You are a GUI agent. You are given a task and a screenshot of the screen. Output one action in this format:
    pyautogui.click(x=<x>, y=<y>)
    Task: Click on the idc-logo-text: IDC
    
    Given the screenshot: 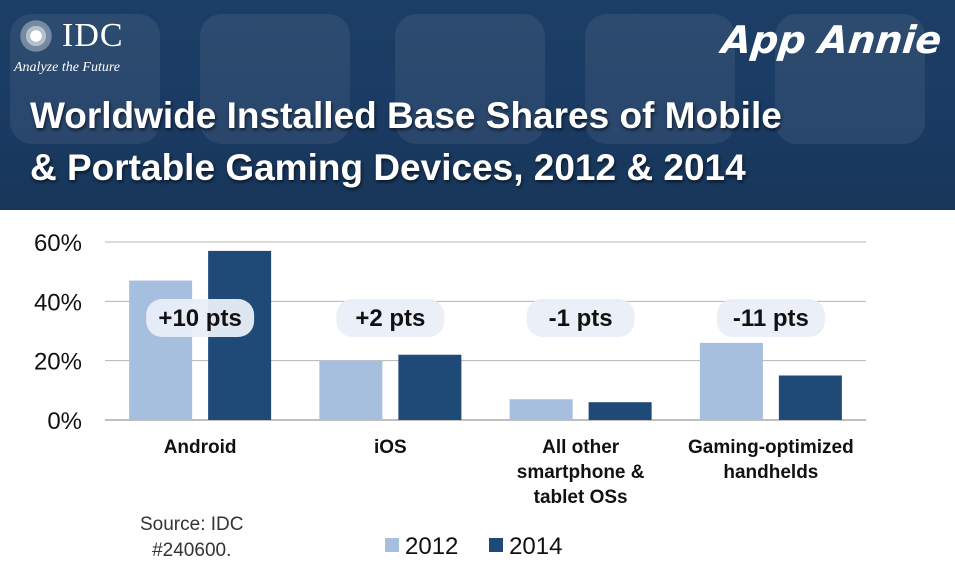 What is the action you would take?
    pyautogui.click(x=93, y=35)
    